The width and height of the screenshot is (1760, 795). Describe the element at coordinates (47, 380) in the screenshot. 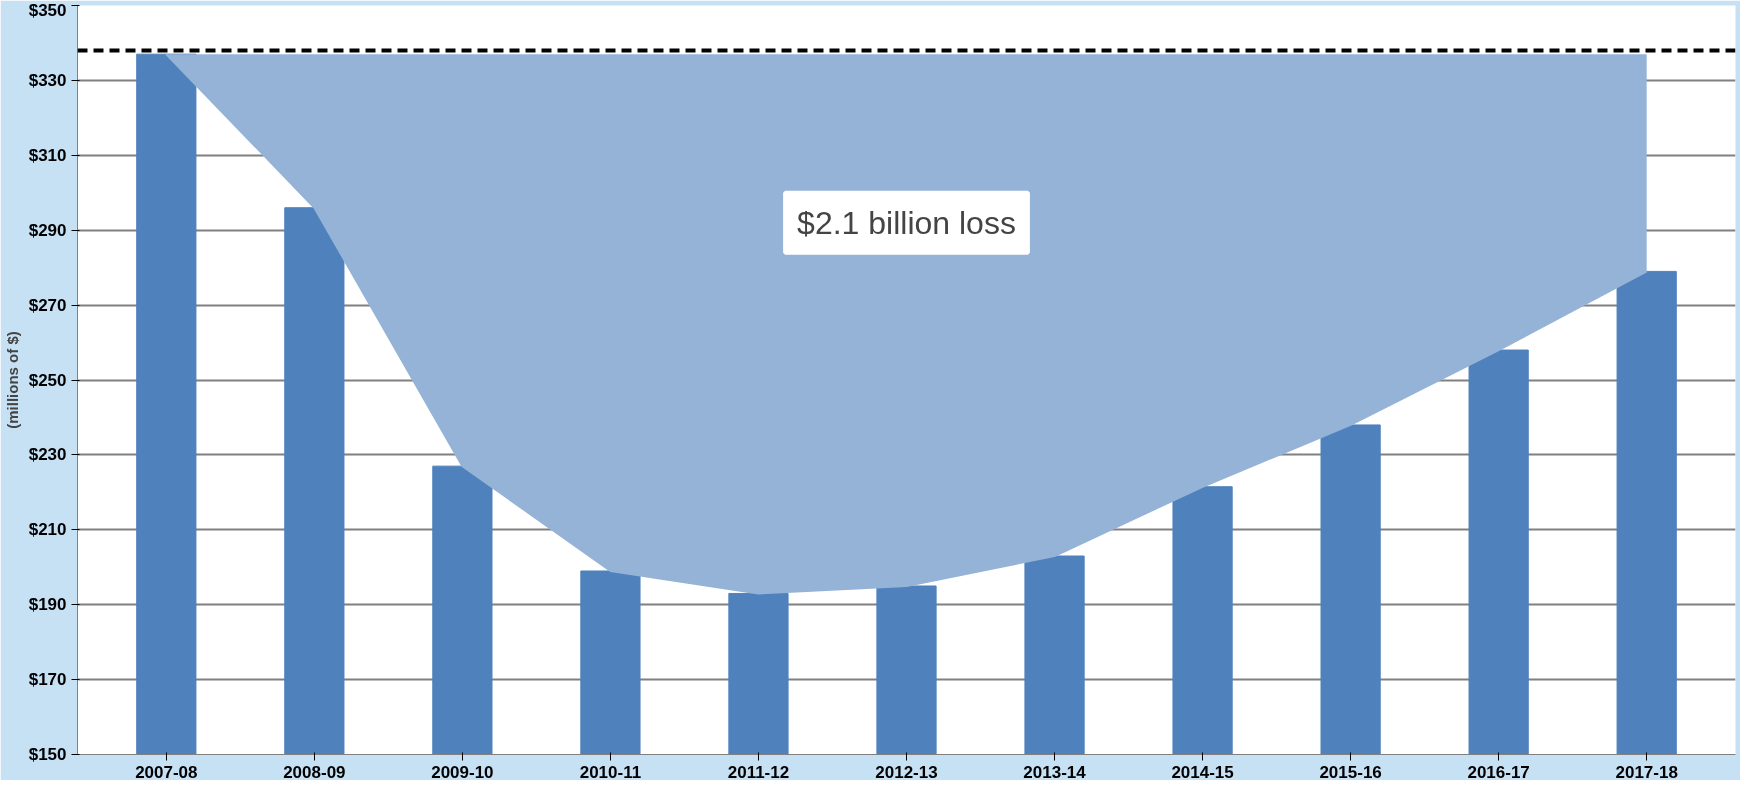

I see `y-tick-label: $250` at that location.